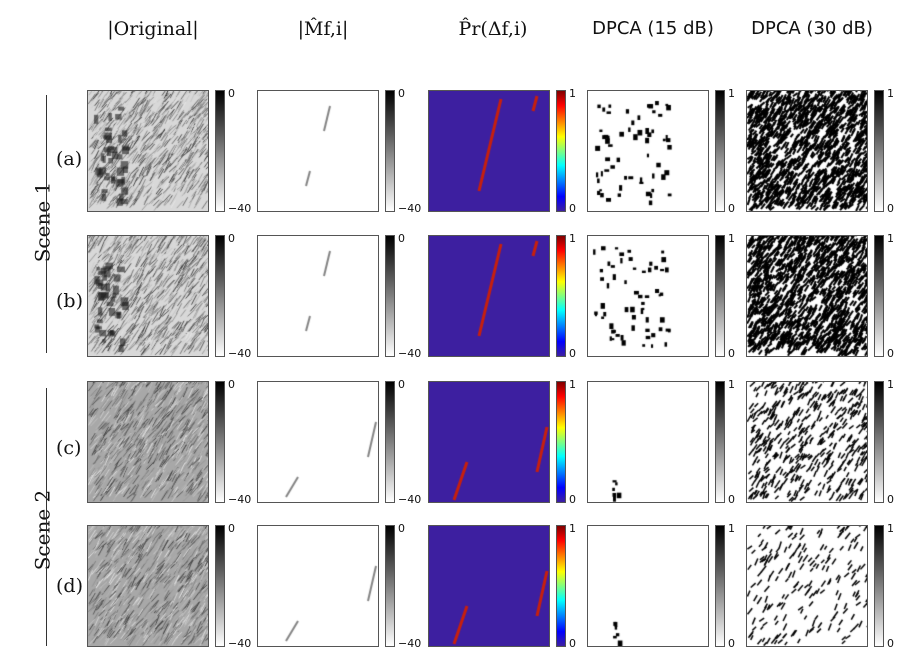 Image resolution: width=900 pixels, height=662 pixels. I want to click on row-label-b: (b), so click(69, 301).